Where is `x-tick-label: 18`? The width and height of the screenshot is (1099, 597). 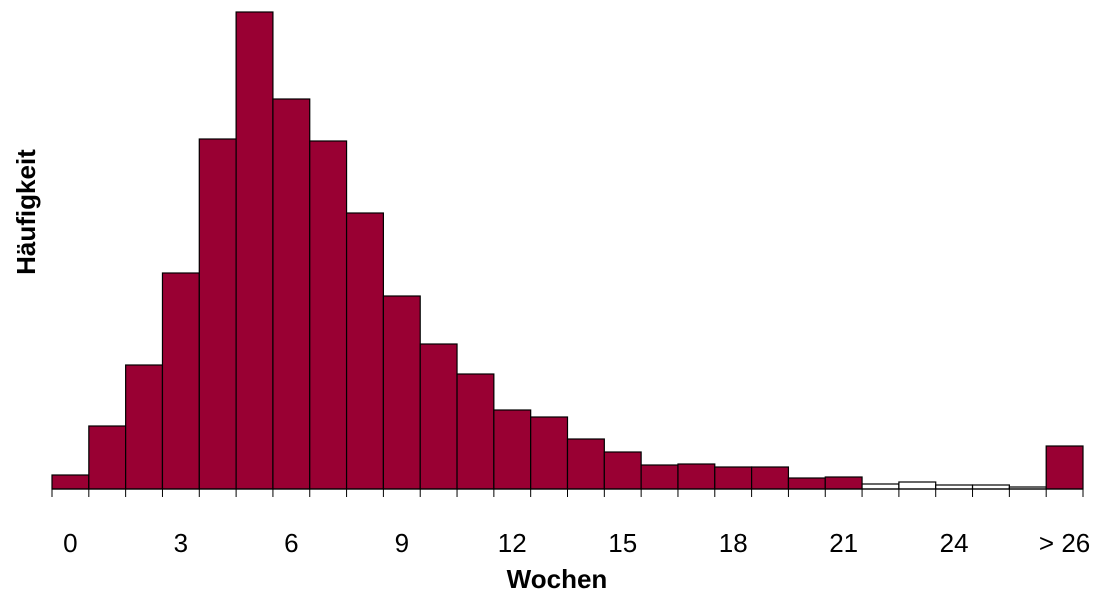
x-tick-label: 18 is located at coordinates (733, 543).